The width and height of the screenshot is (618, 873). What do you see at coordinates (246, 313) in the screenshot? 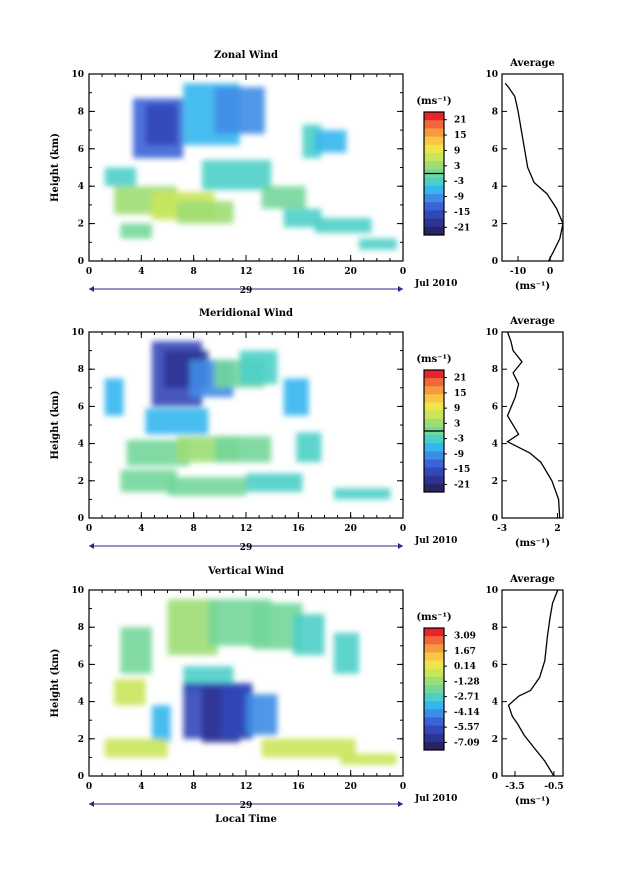
I see `panel-title: Meridional Wind` at bounding box center [246, 313].